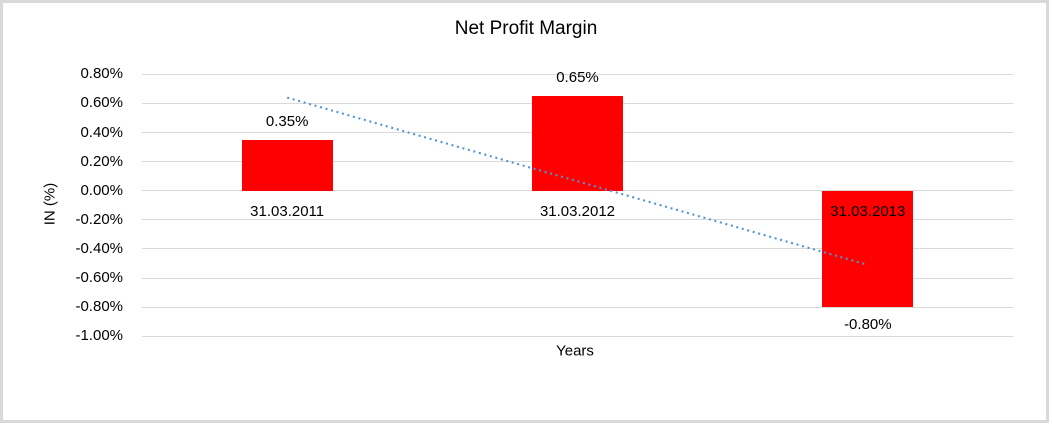 Image resolution: width=1052 pixels, height=427 pixels. I want to click on category-label: 31.03.2011, so click(287, 211).